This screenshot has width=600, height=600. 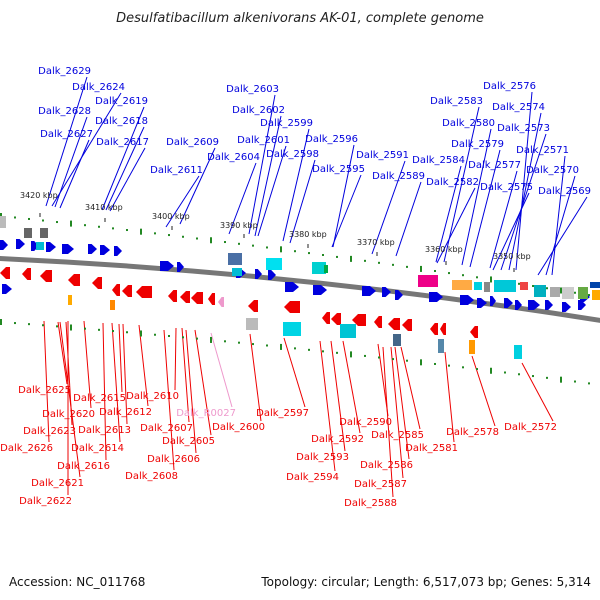 What do you see at coordinates (477, 144) in the screenshot?
I see `forward-gene-label: Dalk_2579` at bounding box center [477, 144].